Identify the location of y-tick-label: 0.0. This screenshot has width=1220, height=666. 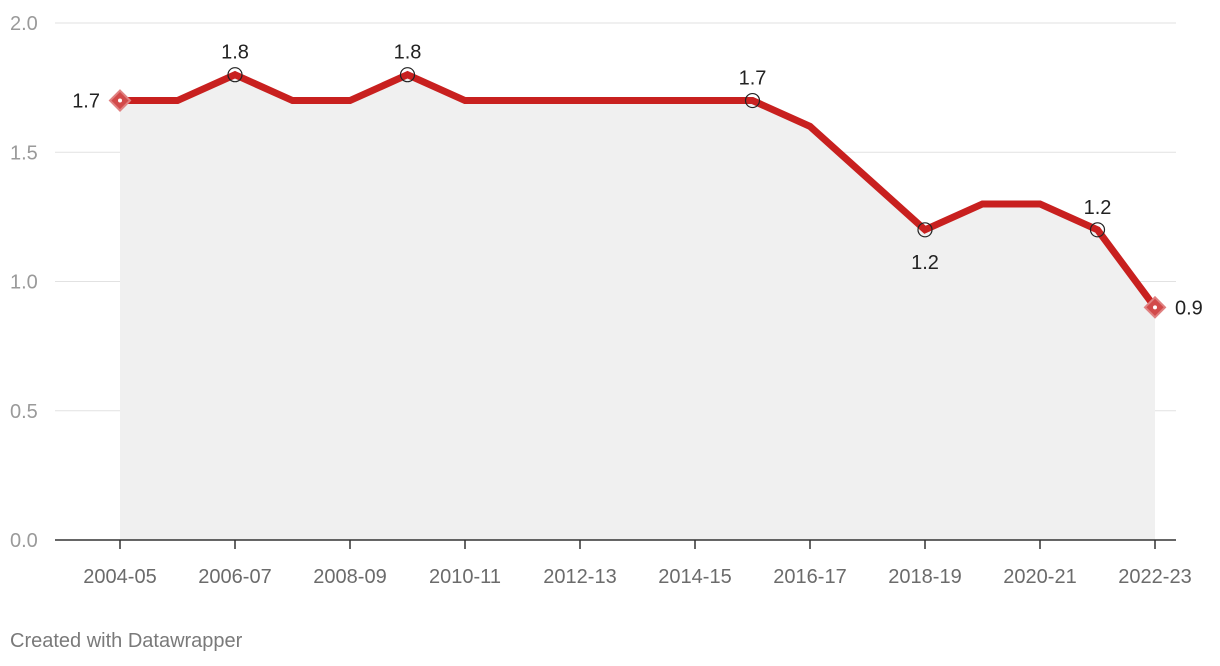
(24, 541).